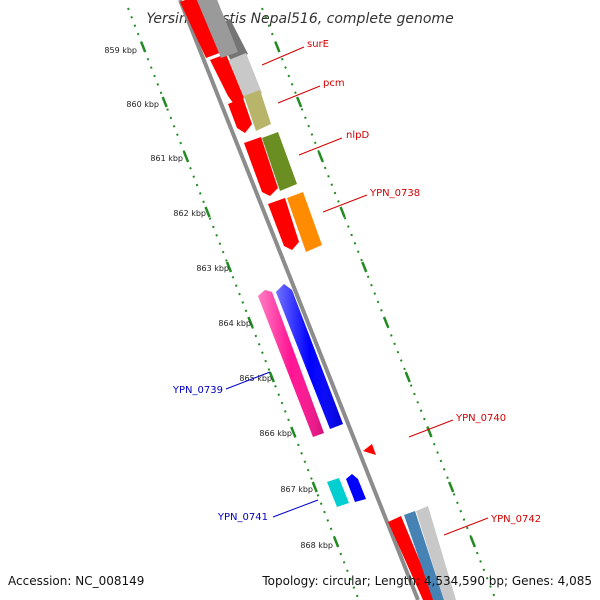  Describe the element at coordinates (268, 511) in the screenshot. I see `label-YPN_0741-callout: YPN_0741` at that location.